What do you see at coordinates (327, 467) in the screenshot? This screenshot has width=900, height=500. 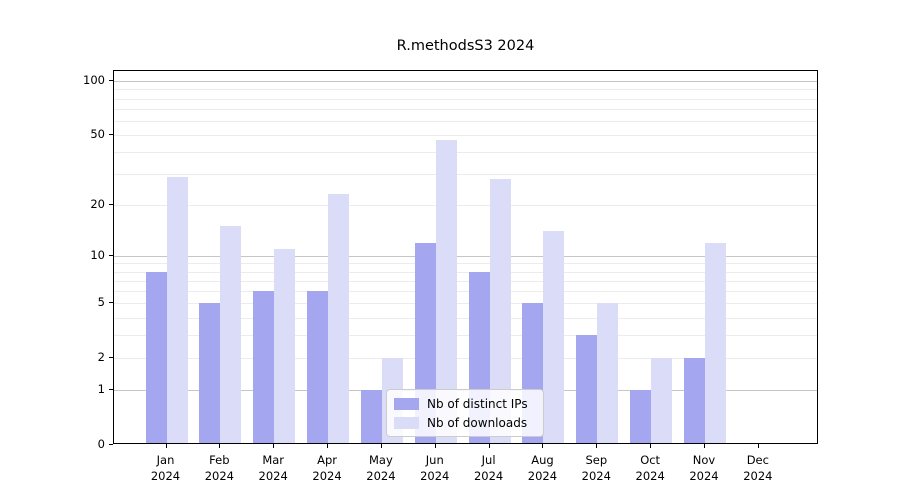 I see `x-axis-tick-label: Apr 2024` at bounding box center [327, 467].